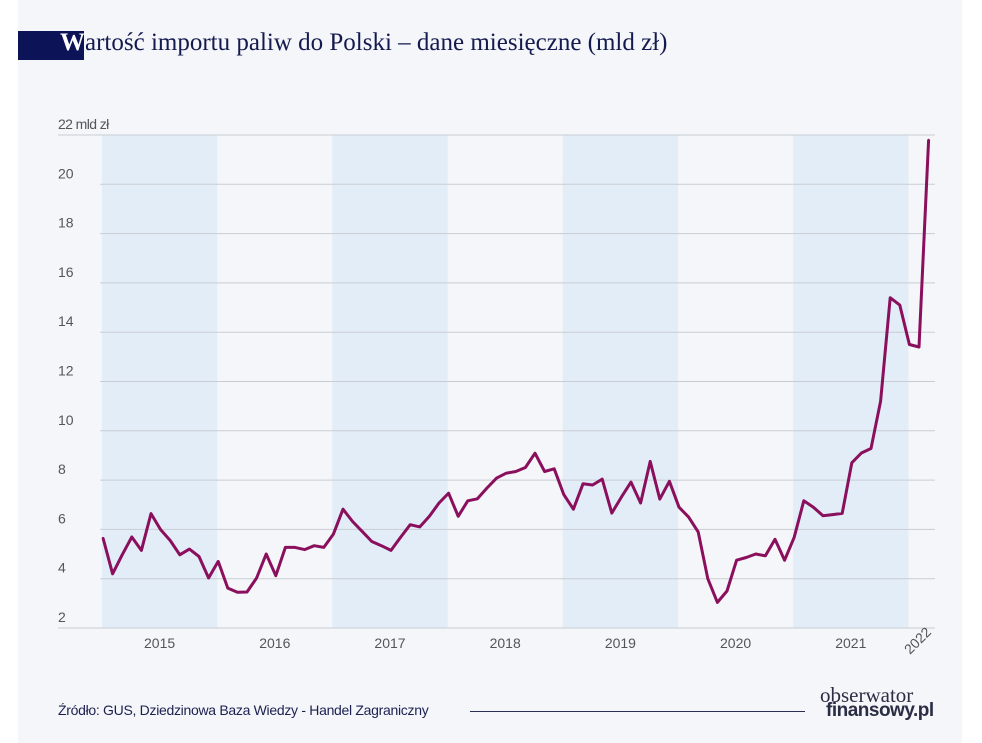 Image resolution: width=982 pixels, height=743 pixels. Describe the element at coordinates (84, 124) in the screenshot. I see `y-tick-label: 22 mld zł` at that location.